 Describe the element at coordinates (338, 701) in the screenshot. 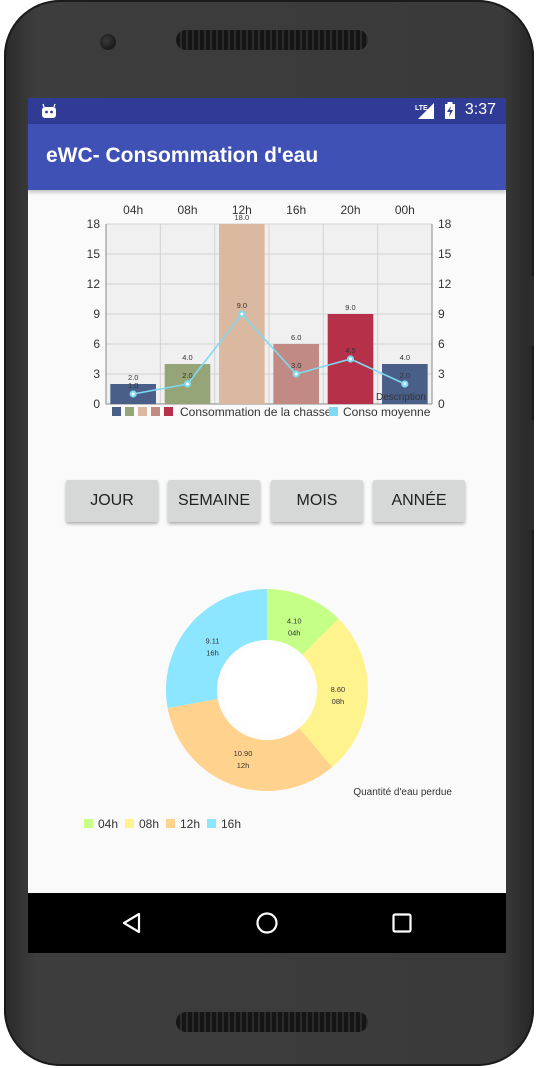

I see `slice-category-label: 08h` at that location.